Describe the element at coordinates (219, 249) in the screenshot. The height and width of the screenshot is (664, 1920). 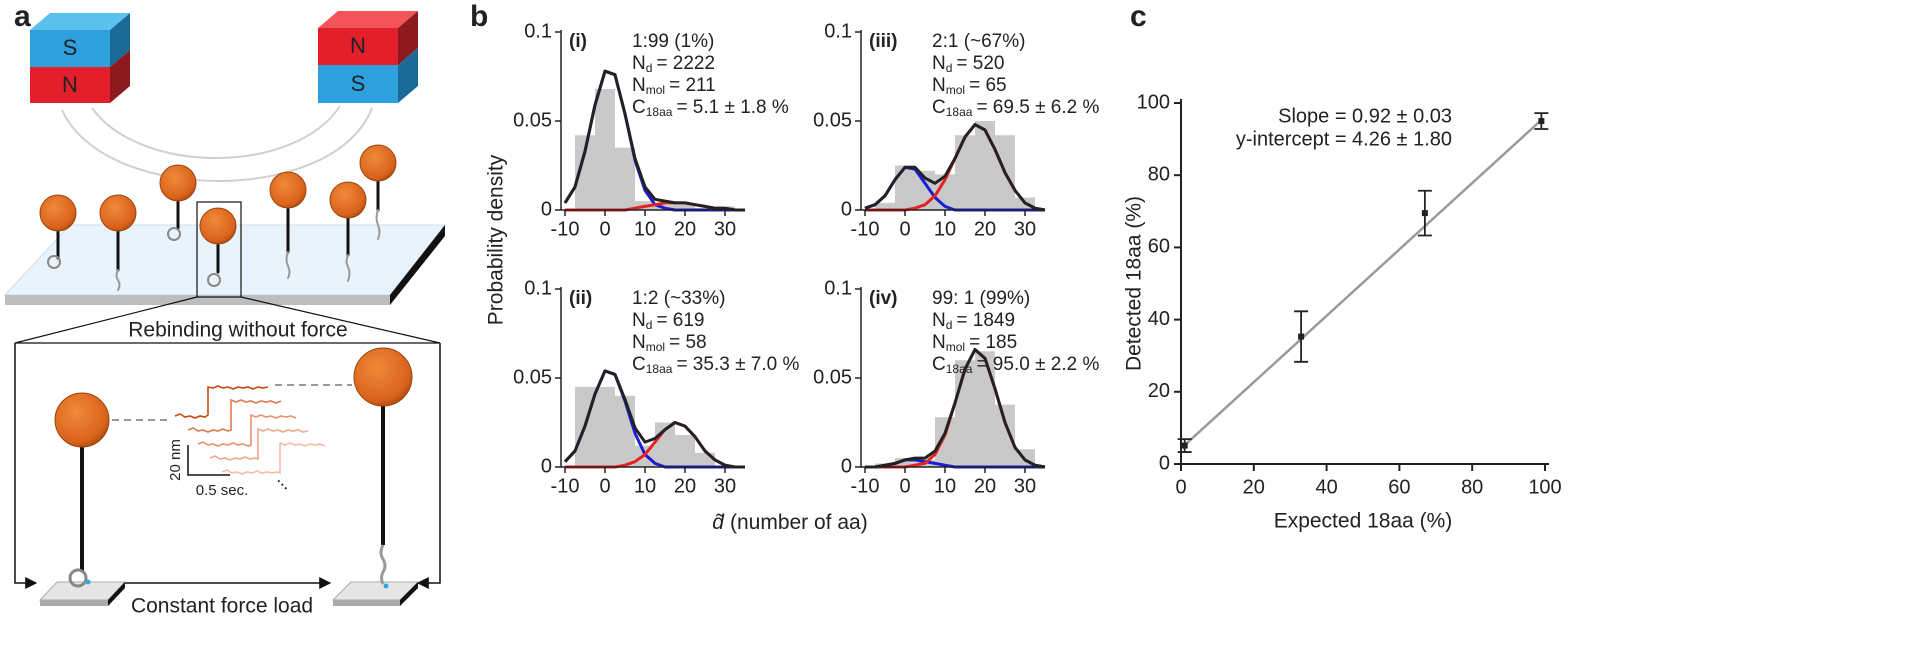
I see `zoom-box` at that location.